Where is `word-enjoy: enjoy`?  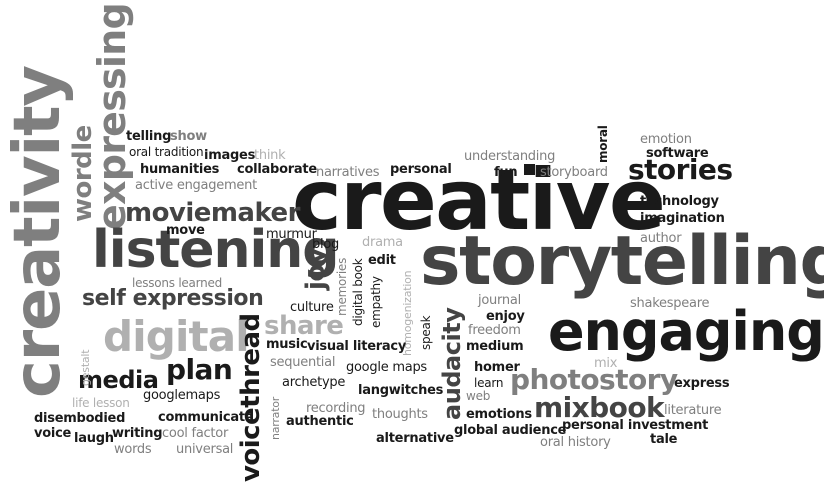 word-enjoy: enjoy is located at coordinates (505, 316).